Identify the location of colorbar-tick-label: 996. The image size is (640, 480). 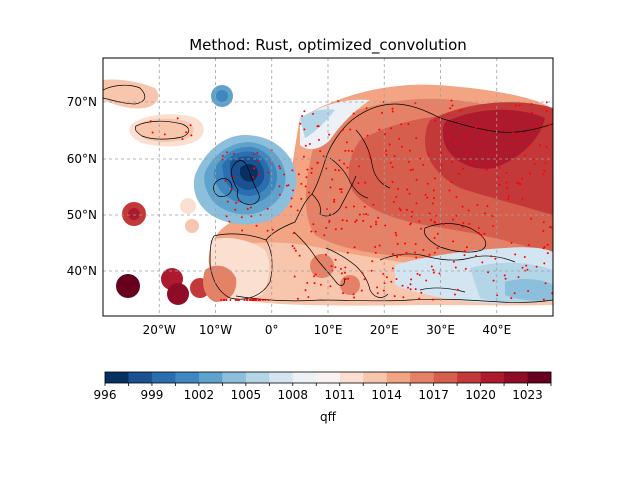
(105, 395).